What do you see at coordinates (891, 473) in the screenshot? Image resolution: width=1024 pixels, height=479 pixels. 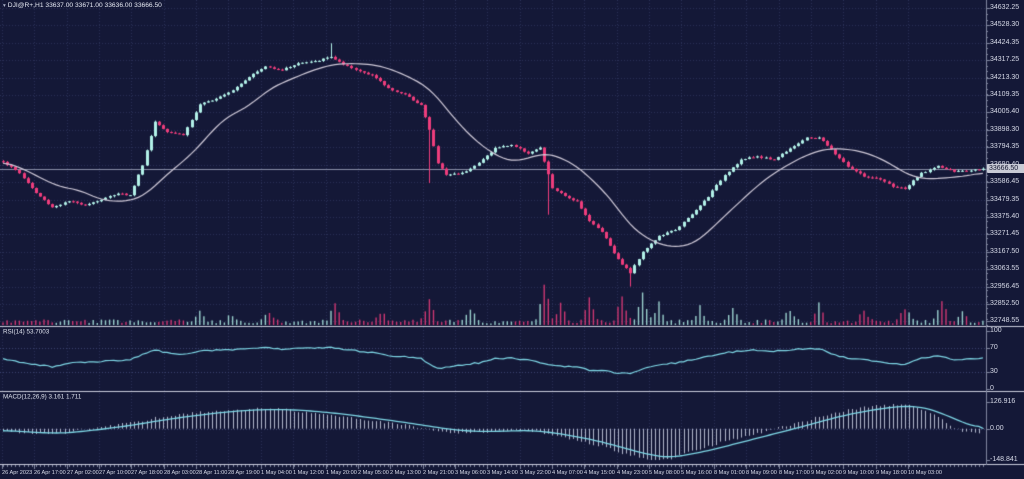 I see `time-axis-label: 9 May 18:00` at bounding box center [891, 473].